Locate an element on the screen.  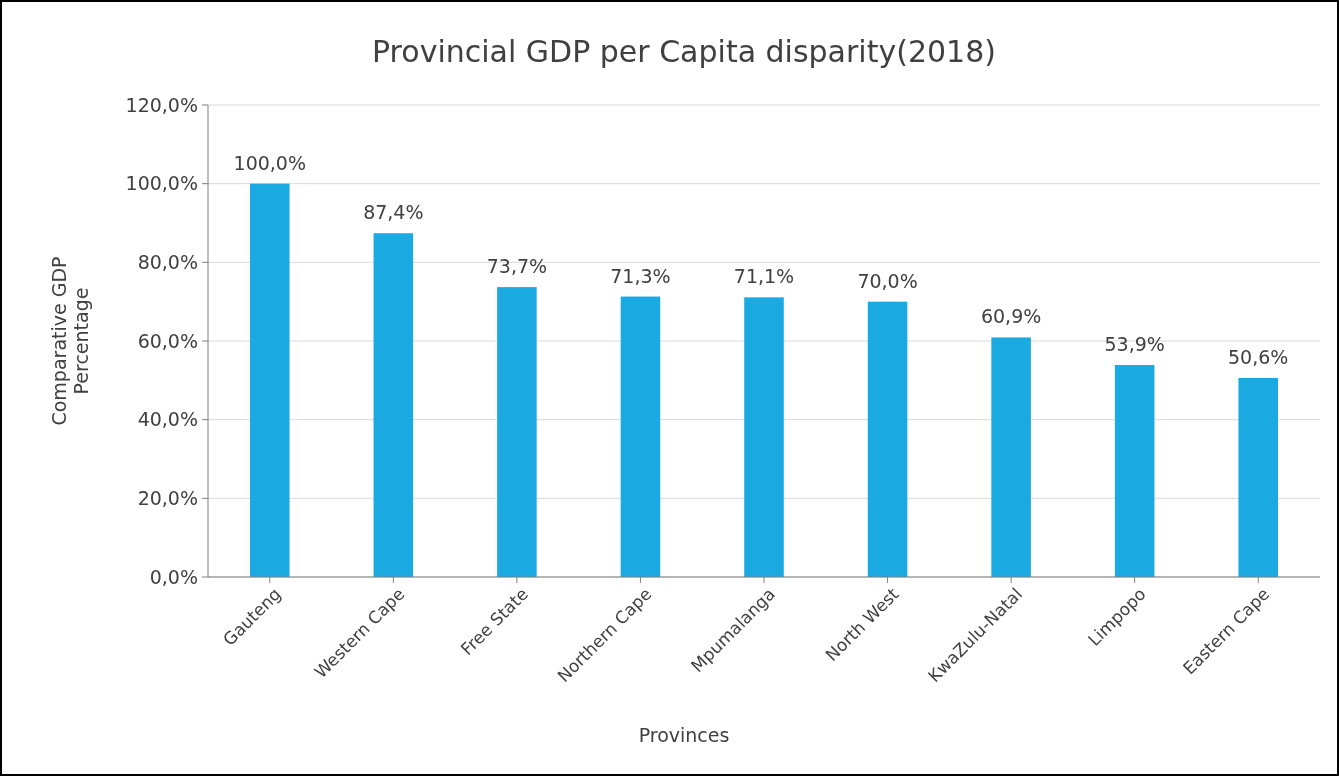
data-label: 87,4% is located at coordinates (393, 212).